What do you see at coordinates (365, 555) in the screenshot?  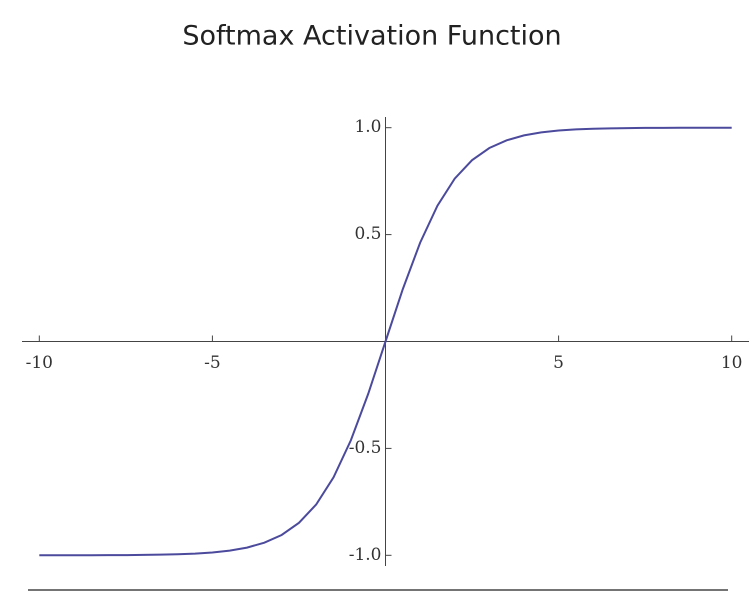 I see `y-tick-label: -1.0` at bounding box center [365, 555].